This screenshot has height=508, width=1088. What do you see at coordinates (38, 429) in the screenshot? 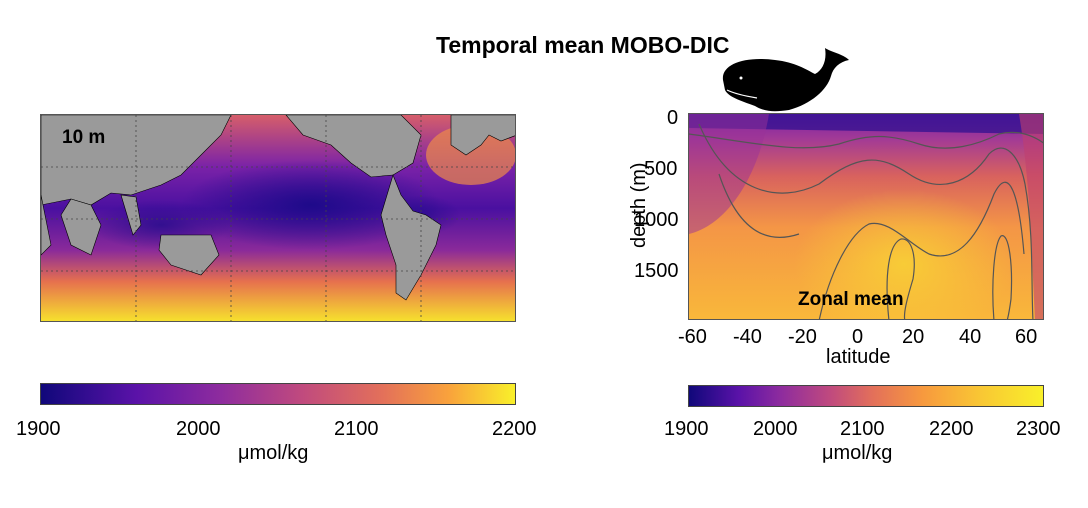
I see `map-colorbar-tick: 1900` at bounding box center [38, 429].